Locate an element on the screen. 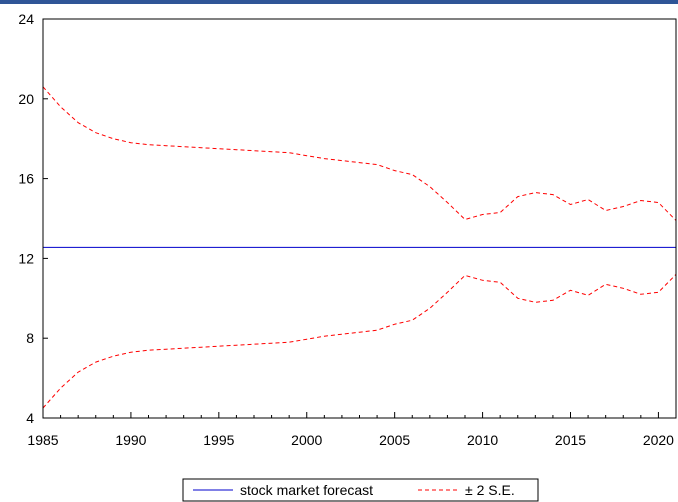  x-tick-label: 1995 is located at coordinates (218, 440).